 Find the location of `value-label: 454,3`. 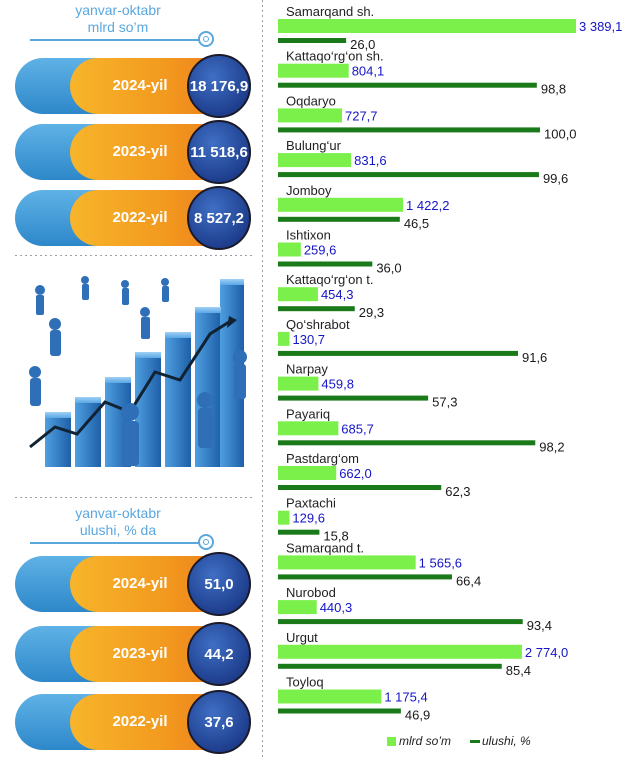

value-label: 454,3 is located at coordinates (337, 294).